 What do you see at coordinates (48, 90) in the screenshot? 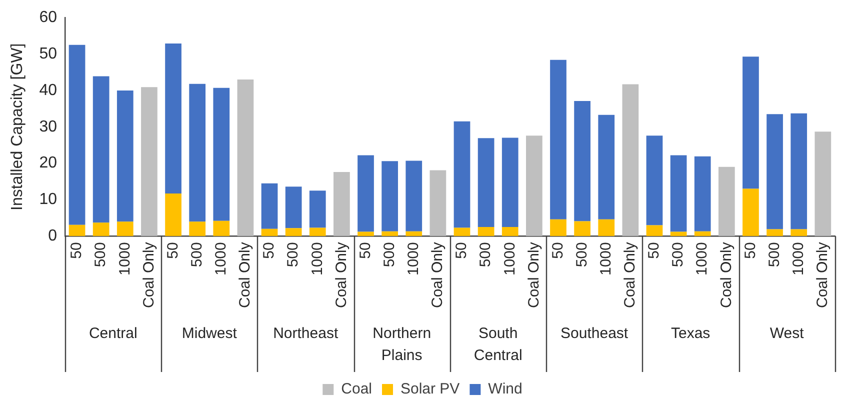
I see `y-tick-label: 40` at bounding box center [48, 90].